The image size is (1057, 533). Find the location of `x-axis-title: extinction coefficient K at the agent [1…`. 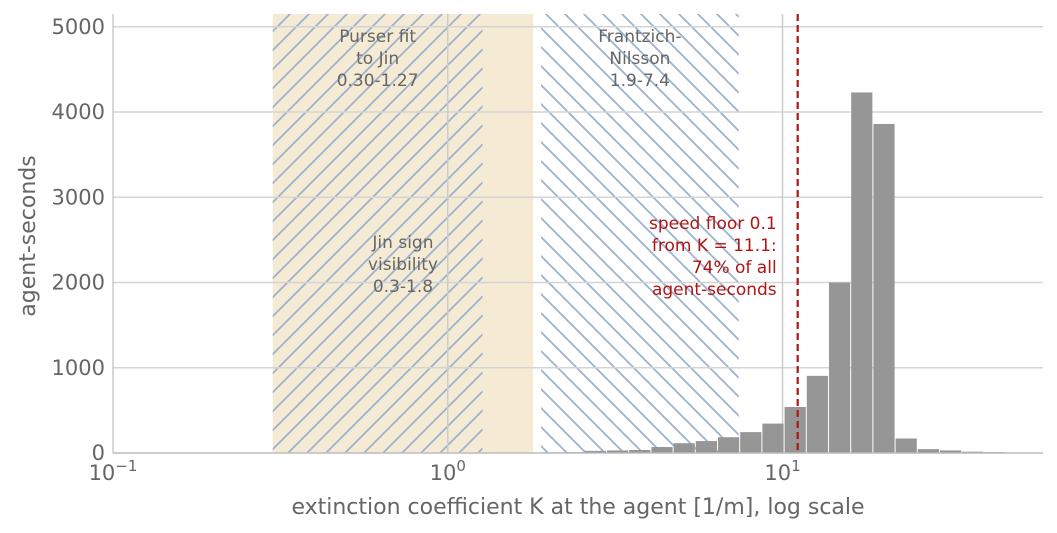

x-axis-title: extinction coefficient K at the agent [1… is located at coordinates (577, 507).